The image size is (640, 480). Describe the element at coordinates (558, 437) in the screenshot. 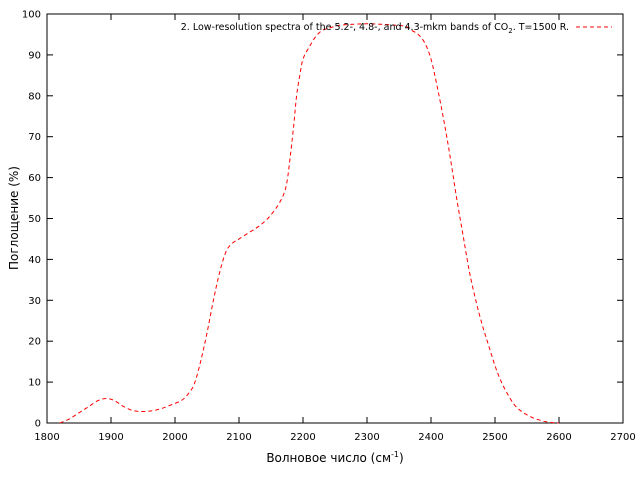

I see `x-tick-label: 2600` at that location.